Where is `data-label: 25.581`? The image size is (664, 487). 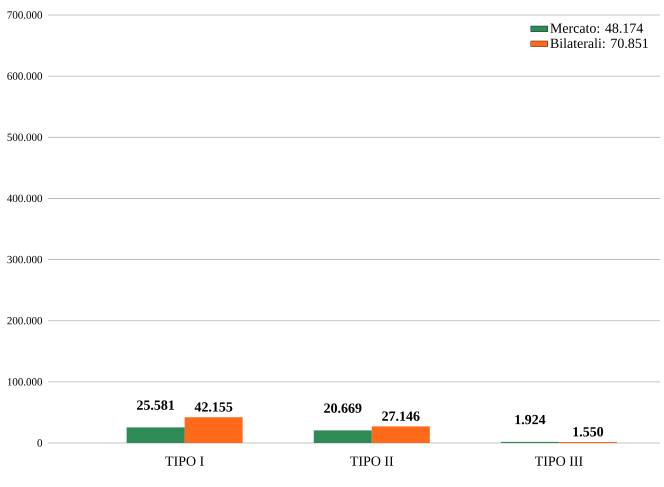 data-label: 25.581 is located at coordinates (155, 405).